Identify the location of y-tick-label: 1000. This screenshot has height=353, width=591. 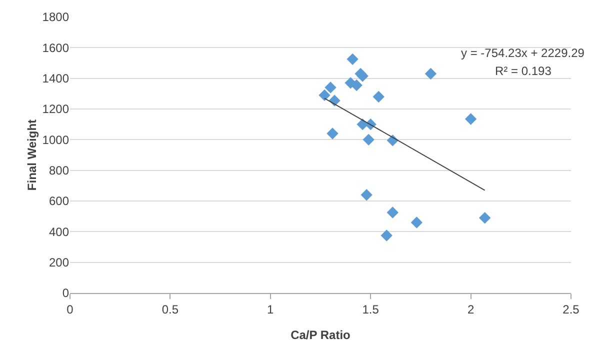
(56, 139).